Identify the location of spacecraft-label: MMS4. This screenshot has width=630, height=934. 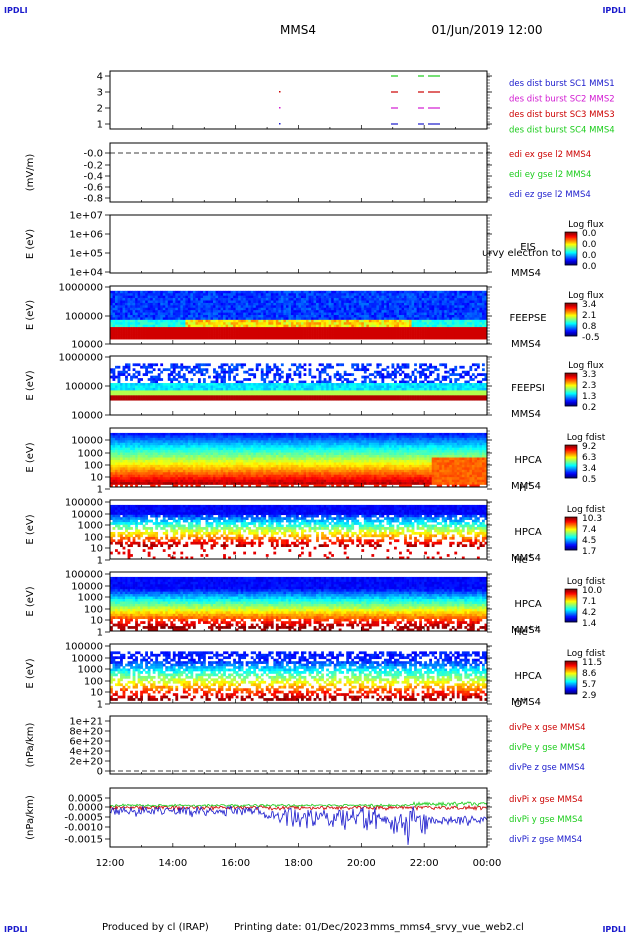
(526, 273).